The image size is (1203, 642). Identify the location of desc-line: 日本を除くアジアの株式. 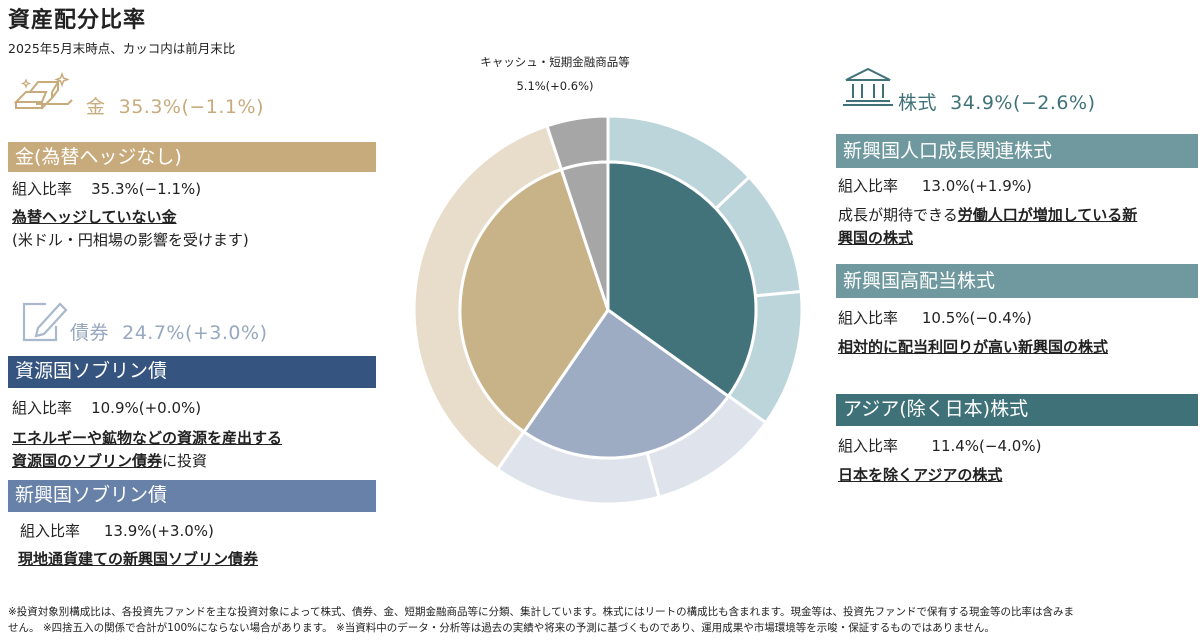
(920, 475).